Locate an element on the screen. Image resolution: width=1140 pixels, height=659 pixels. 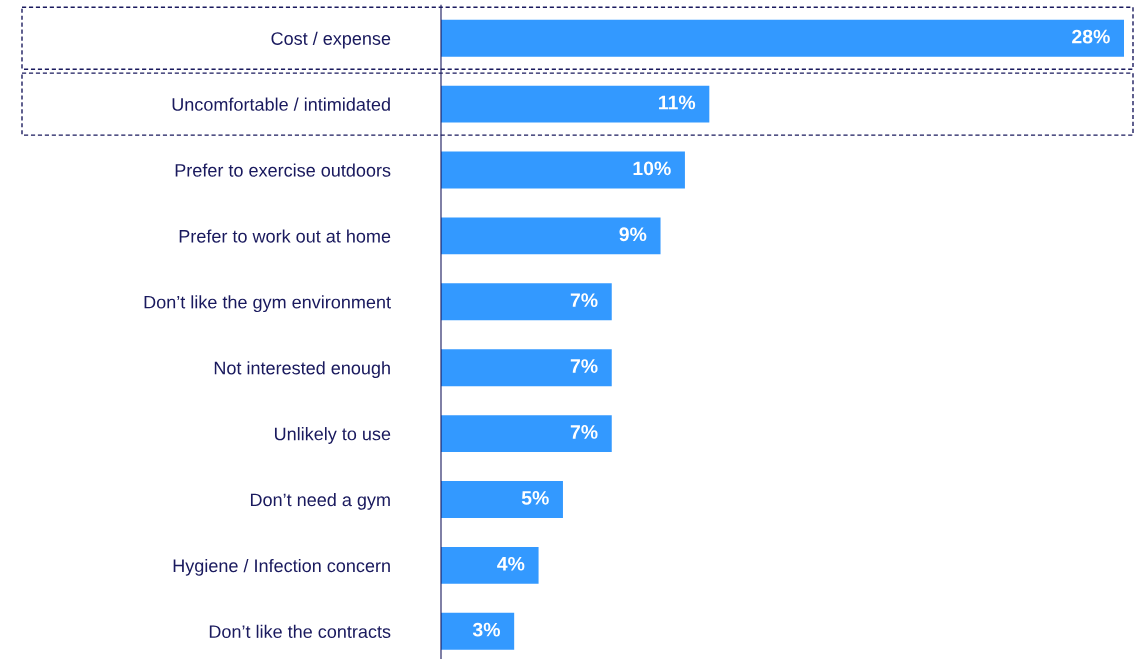
y-tick-label: Prefer to work out at home is located at coordinates (285, 236).